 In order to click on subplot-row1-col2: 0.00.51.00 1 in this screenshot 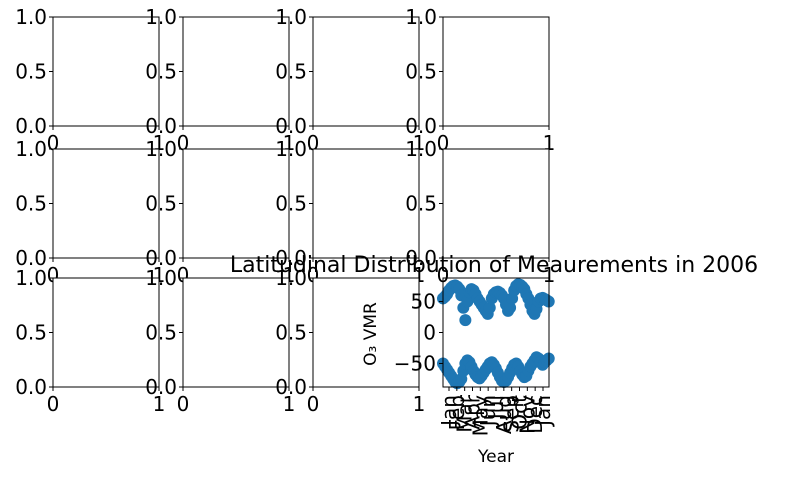, I will do `click(220, 80)`.